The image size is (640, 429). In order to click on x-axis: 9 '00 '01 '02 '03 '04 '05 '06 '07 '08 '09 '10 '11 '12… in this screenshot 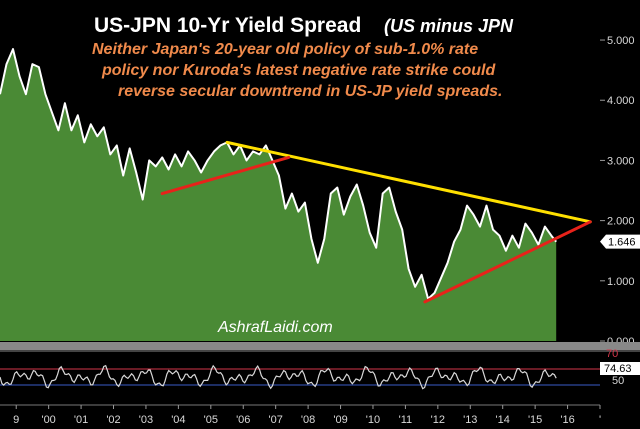, I will do `click(307, 415)`.